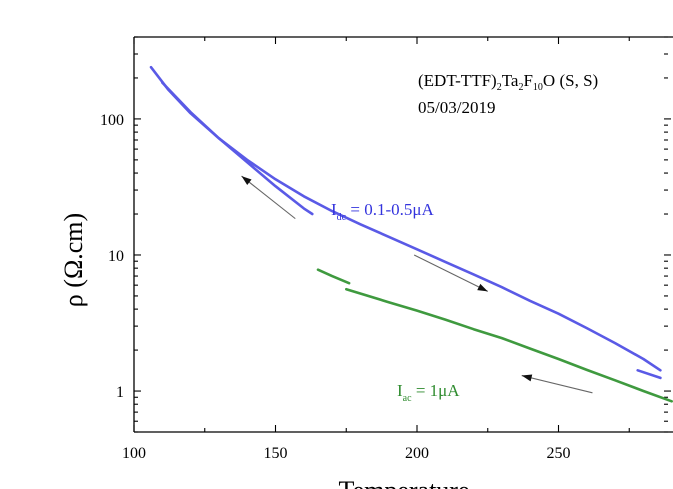 Image resolution: width=673 pixels, height=489 pixels. What do you see at coordinates (120, 392) in the screenshot?
I see `y-tick-label: 1` at bounding box center [120, 392].